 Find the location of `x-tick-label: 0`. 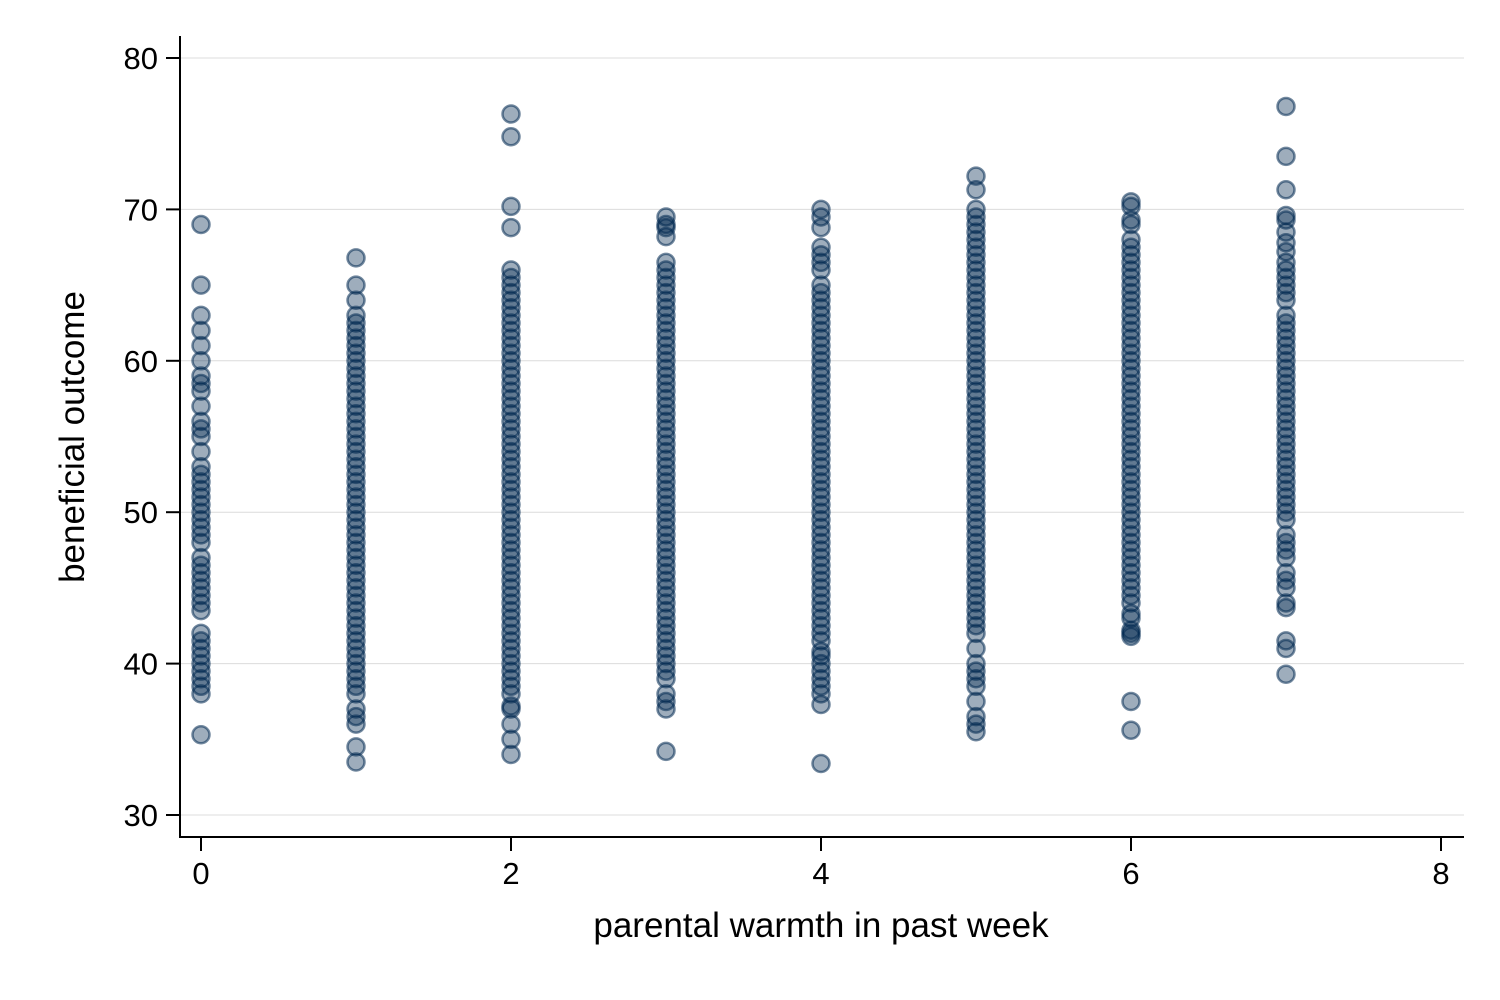

x-tick-label: 0 is located at coordinates (200, 873).